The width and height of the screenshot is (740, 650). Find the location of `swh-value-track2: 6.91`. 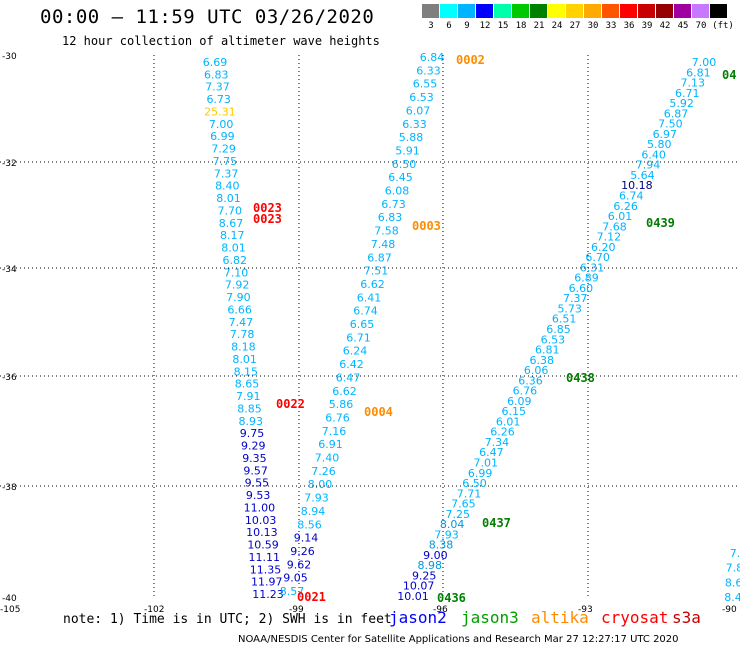

swh-value-track2: 6.91 is located at coordinates (330, 444).